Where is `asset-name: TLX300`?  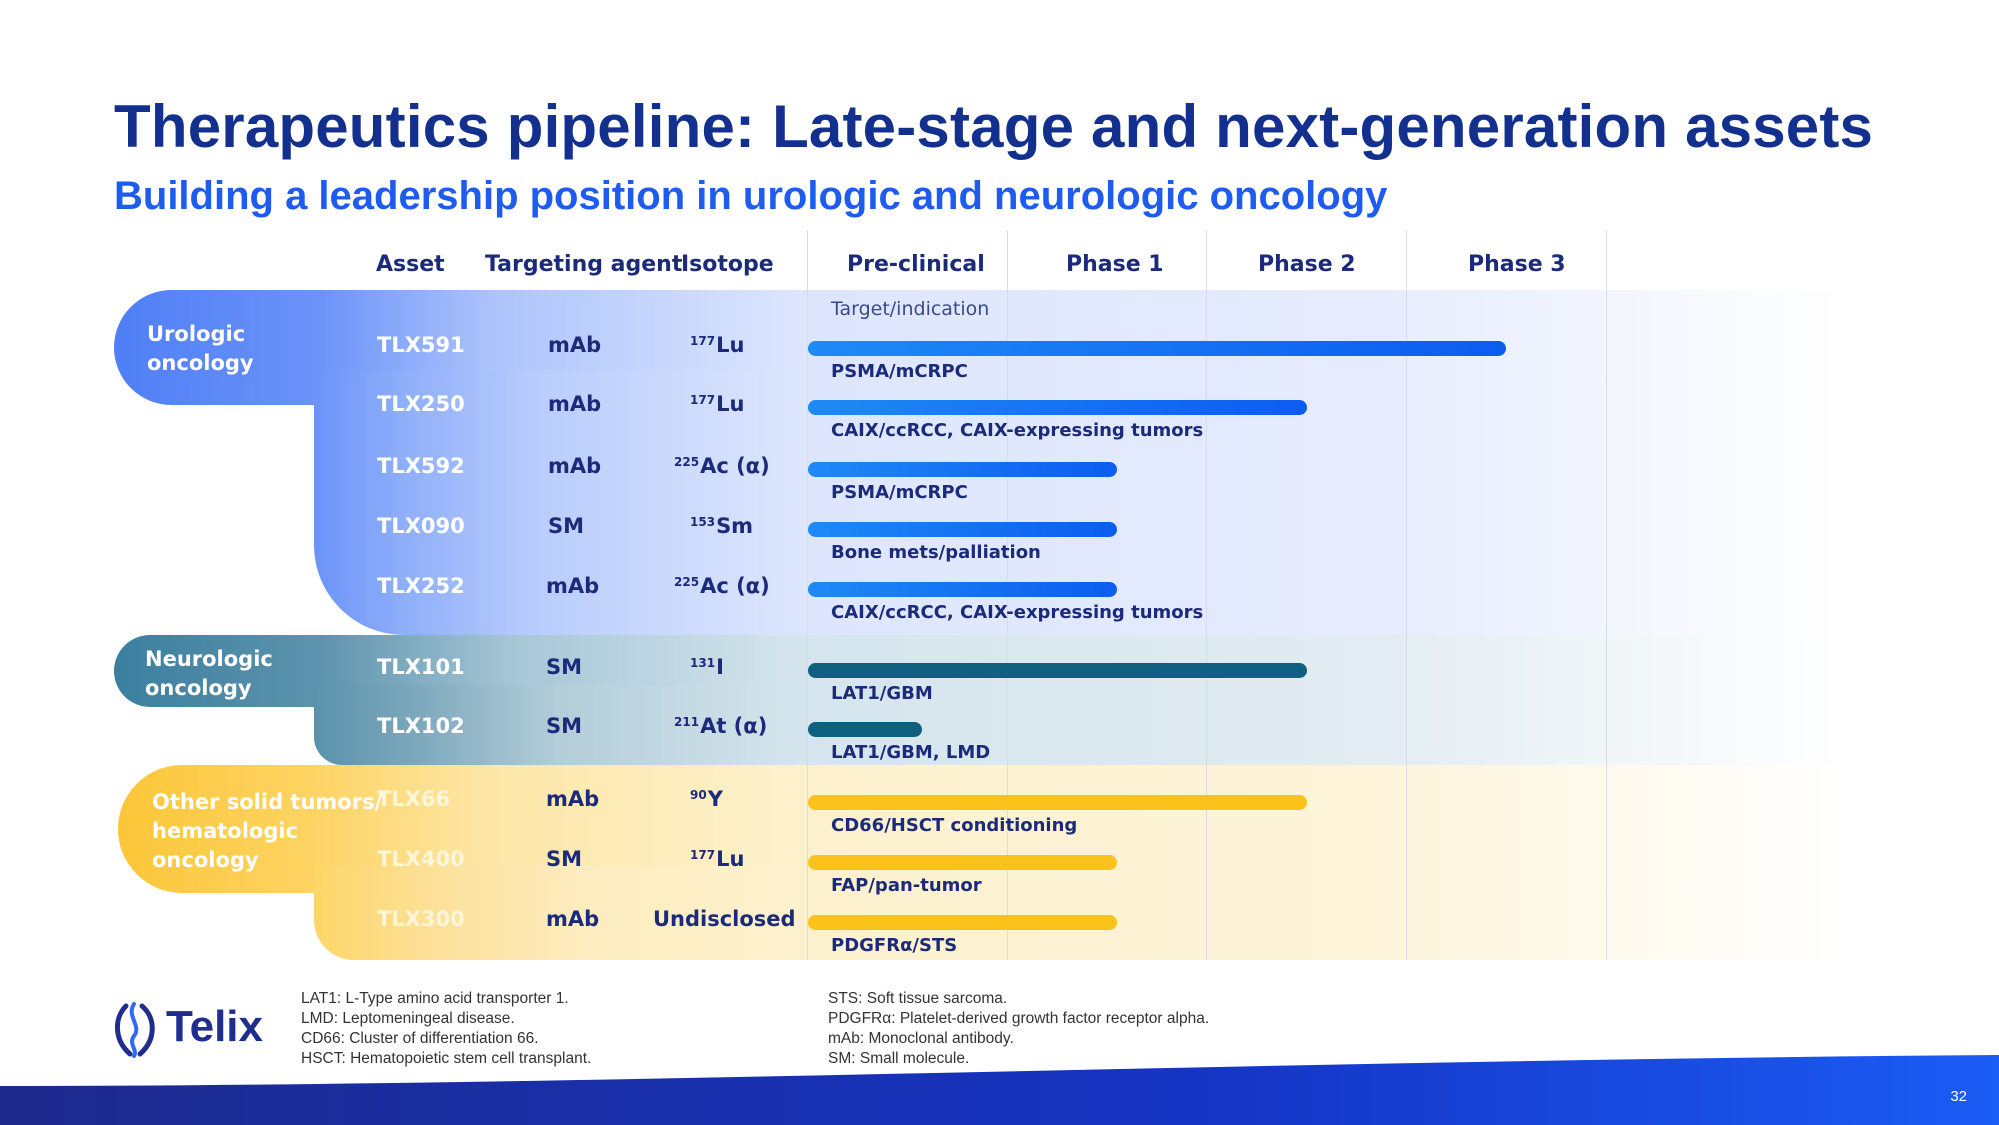 asset-name: TLX300 is located at coordinates (421, 919).